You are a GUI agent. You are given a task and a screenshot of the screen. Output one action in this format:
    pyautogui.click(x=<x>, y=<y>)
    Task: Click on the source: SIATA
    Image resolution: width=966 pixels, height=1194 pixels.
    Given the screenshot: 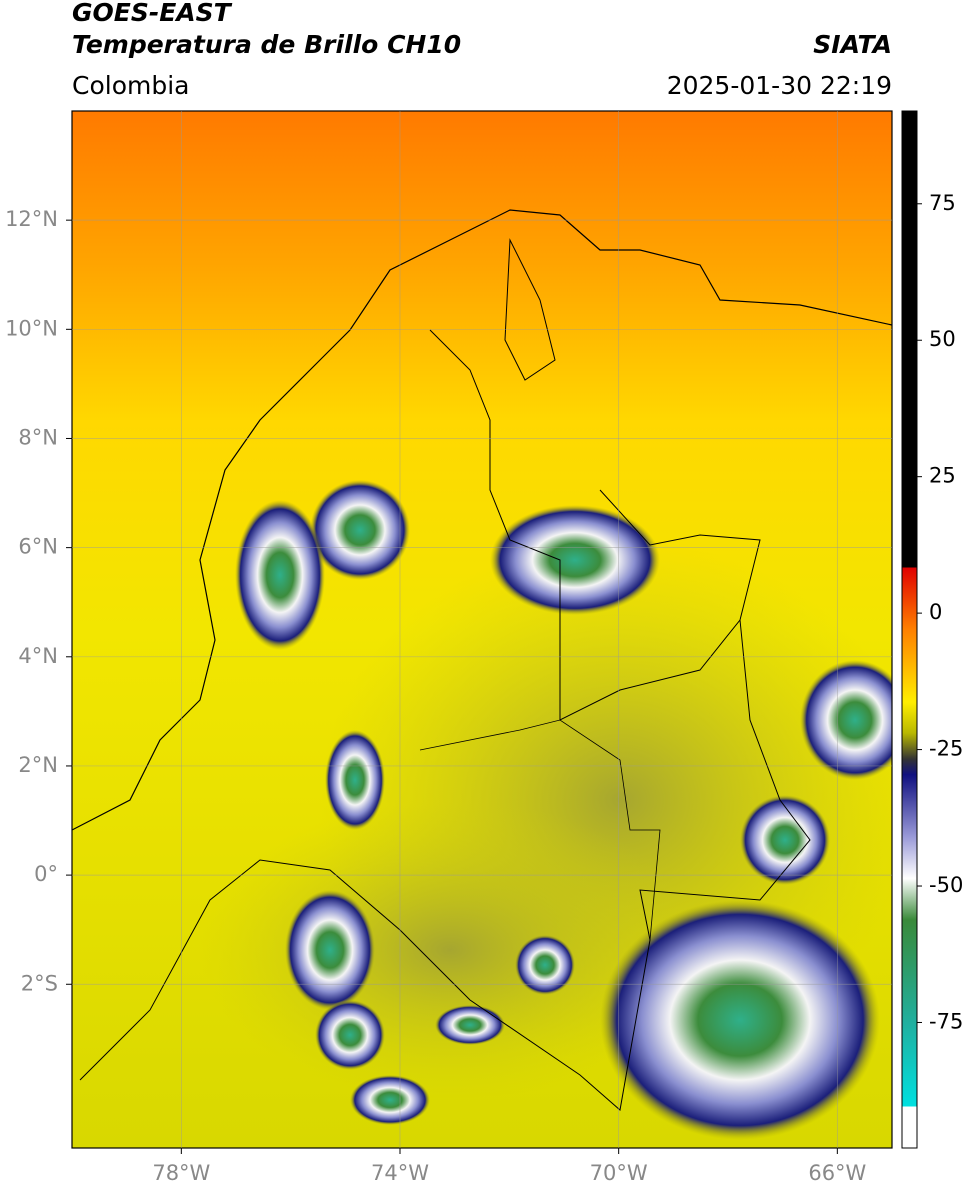 What is the action you would take?
    pyautogui.click(x=852, y=44)
    